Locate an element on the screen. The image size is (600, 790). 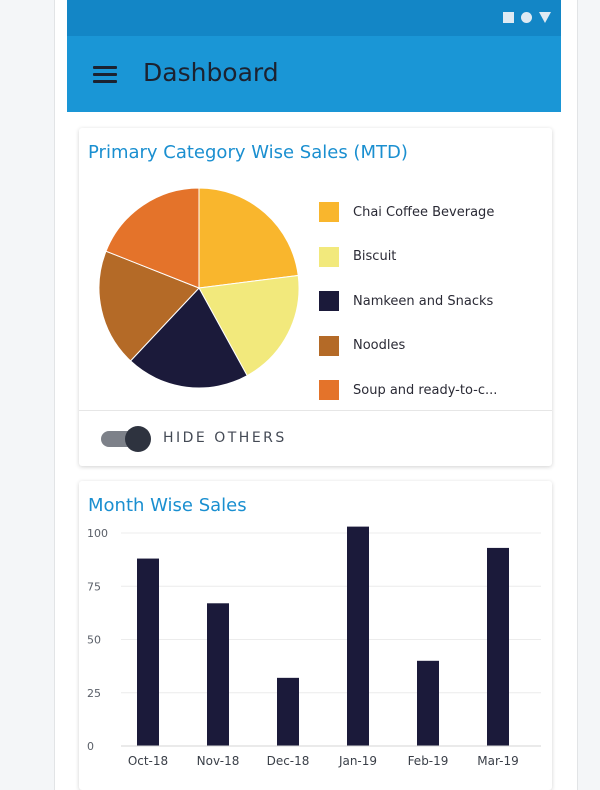
legend-item-chai-coffee-beverage: Chai Coffee Beverage is located at coordinates (434, 212).